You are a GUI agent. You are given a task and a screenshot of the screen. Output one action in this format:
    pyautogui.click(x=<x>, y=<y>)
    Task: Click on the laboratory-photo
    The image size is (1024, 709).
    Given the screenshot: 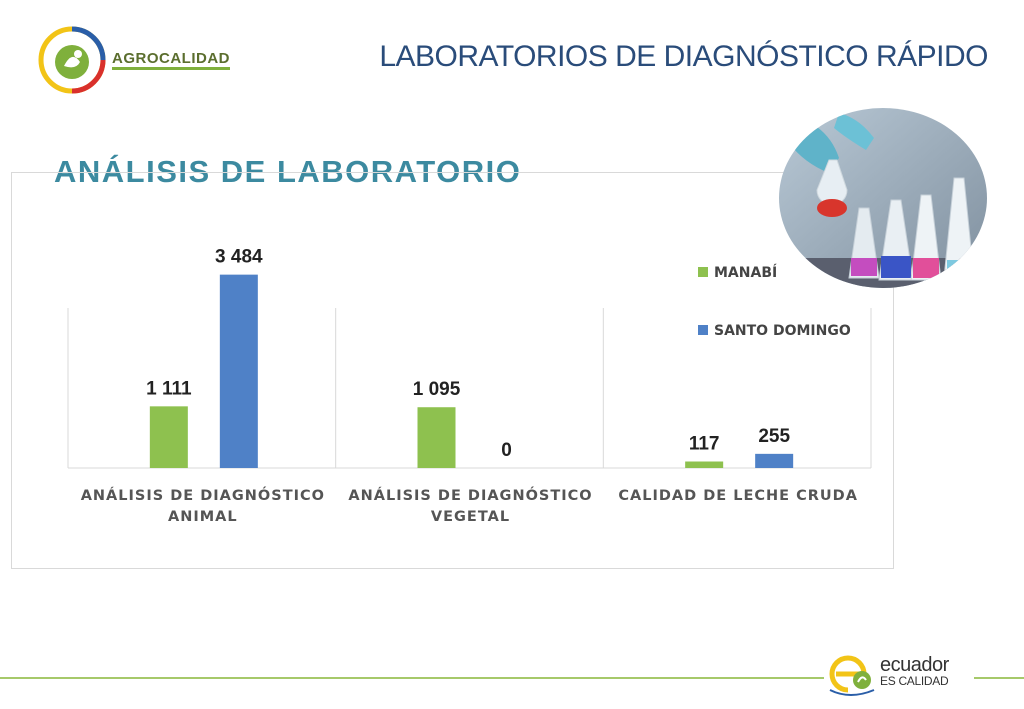 What is the action you would take?
    pyautogui.click(x=883, y=198)
    